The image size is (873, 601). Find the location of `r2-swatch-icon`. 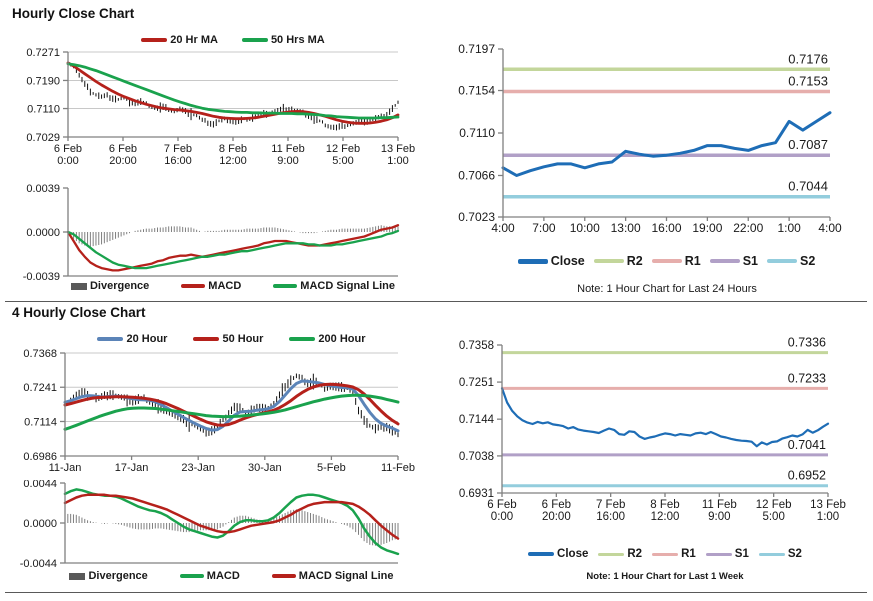

r2-swatch-icon is located at coordinates (611, 554).